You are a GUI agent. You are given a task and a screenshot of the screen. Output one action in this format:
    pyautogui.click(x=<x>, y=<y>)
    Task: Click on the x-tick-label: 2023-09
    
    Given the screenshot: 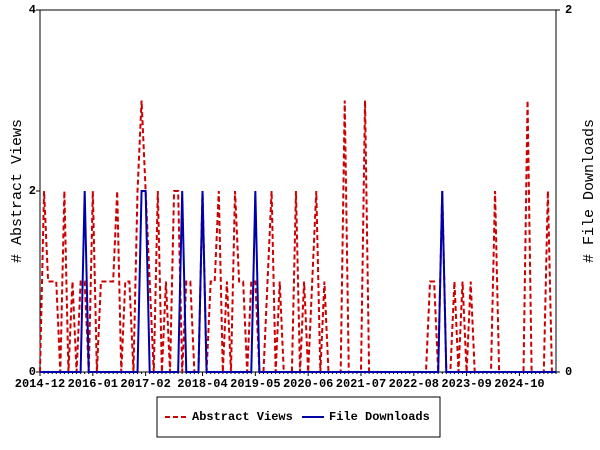 What is the action you would take?
    pyautogui.click(x=466, y=384)
    